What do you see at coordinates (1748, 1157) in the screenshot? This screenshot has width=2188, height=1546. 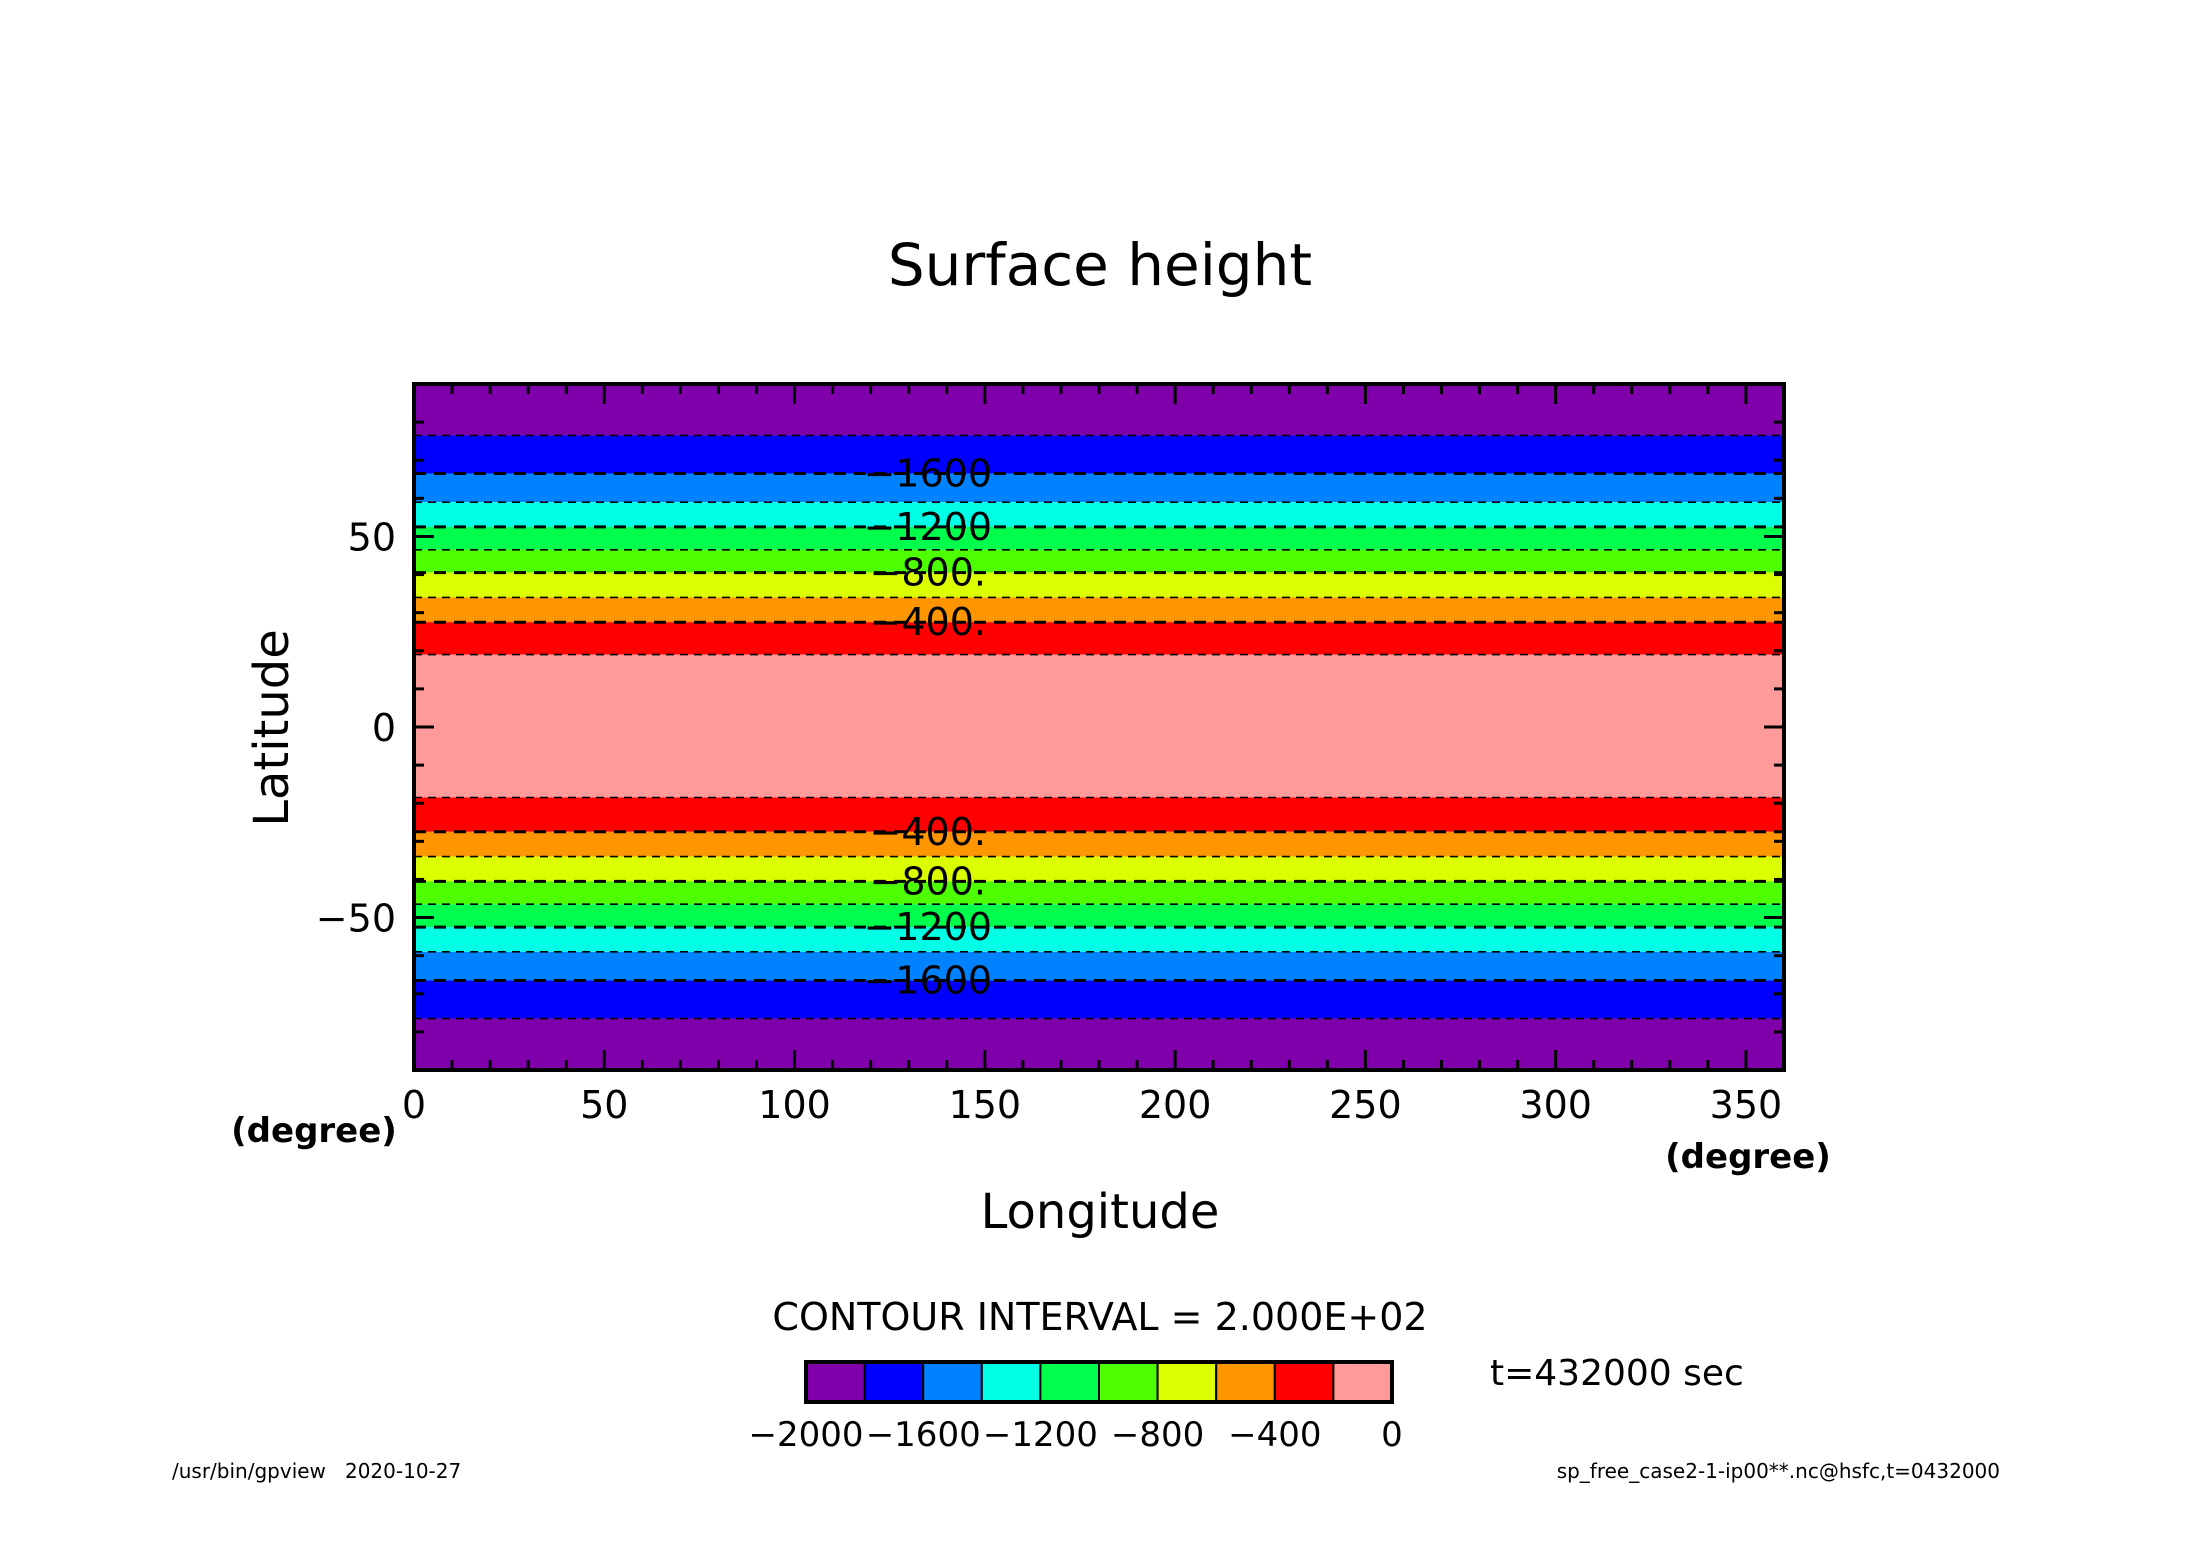 I see `x-unit-label: (degree)` at bounding box center [1748, 1157].